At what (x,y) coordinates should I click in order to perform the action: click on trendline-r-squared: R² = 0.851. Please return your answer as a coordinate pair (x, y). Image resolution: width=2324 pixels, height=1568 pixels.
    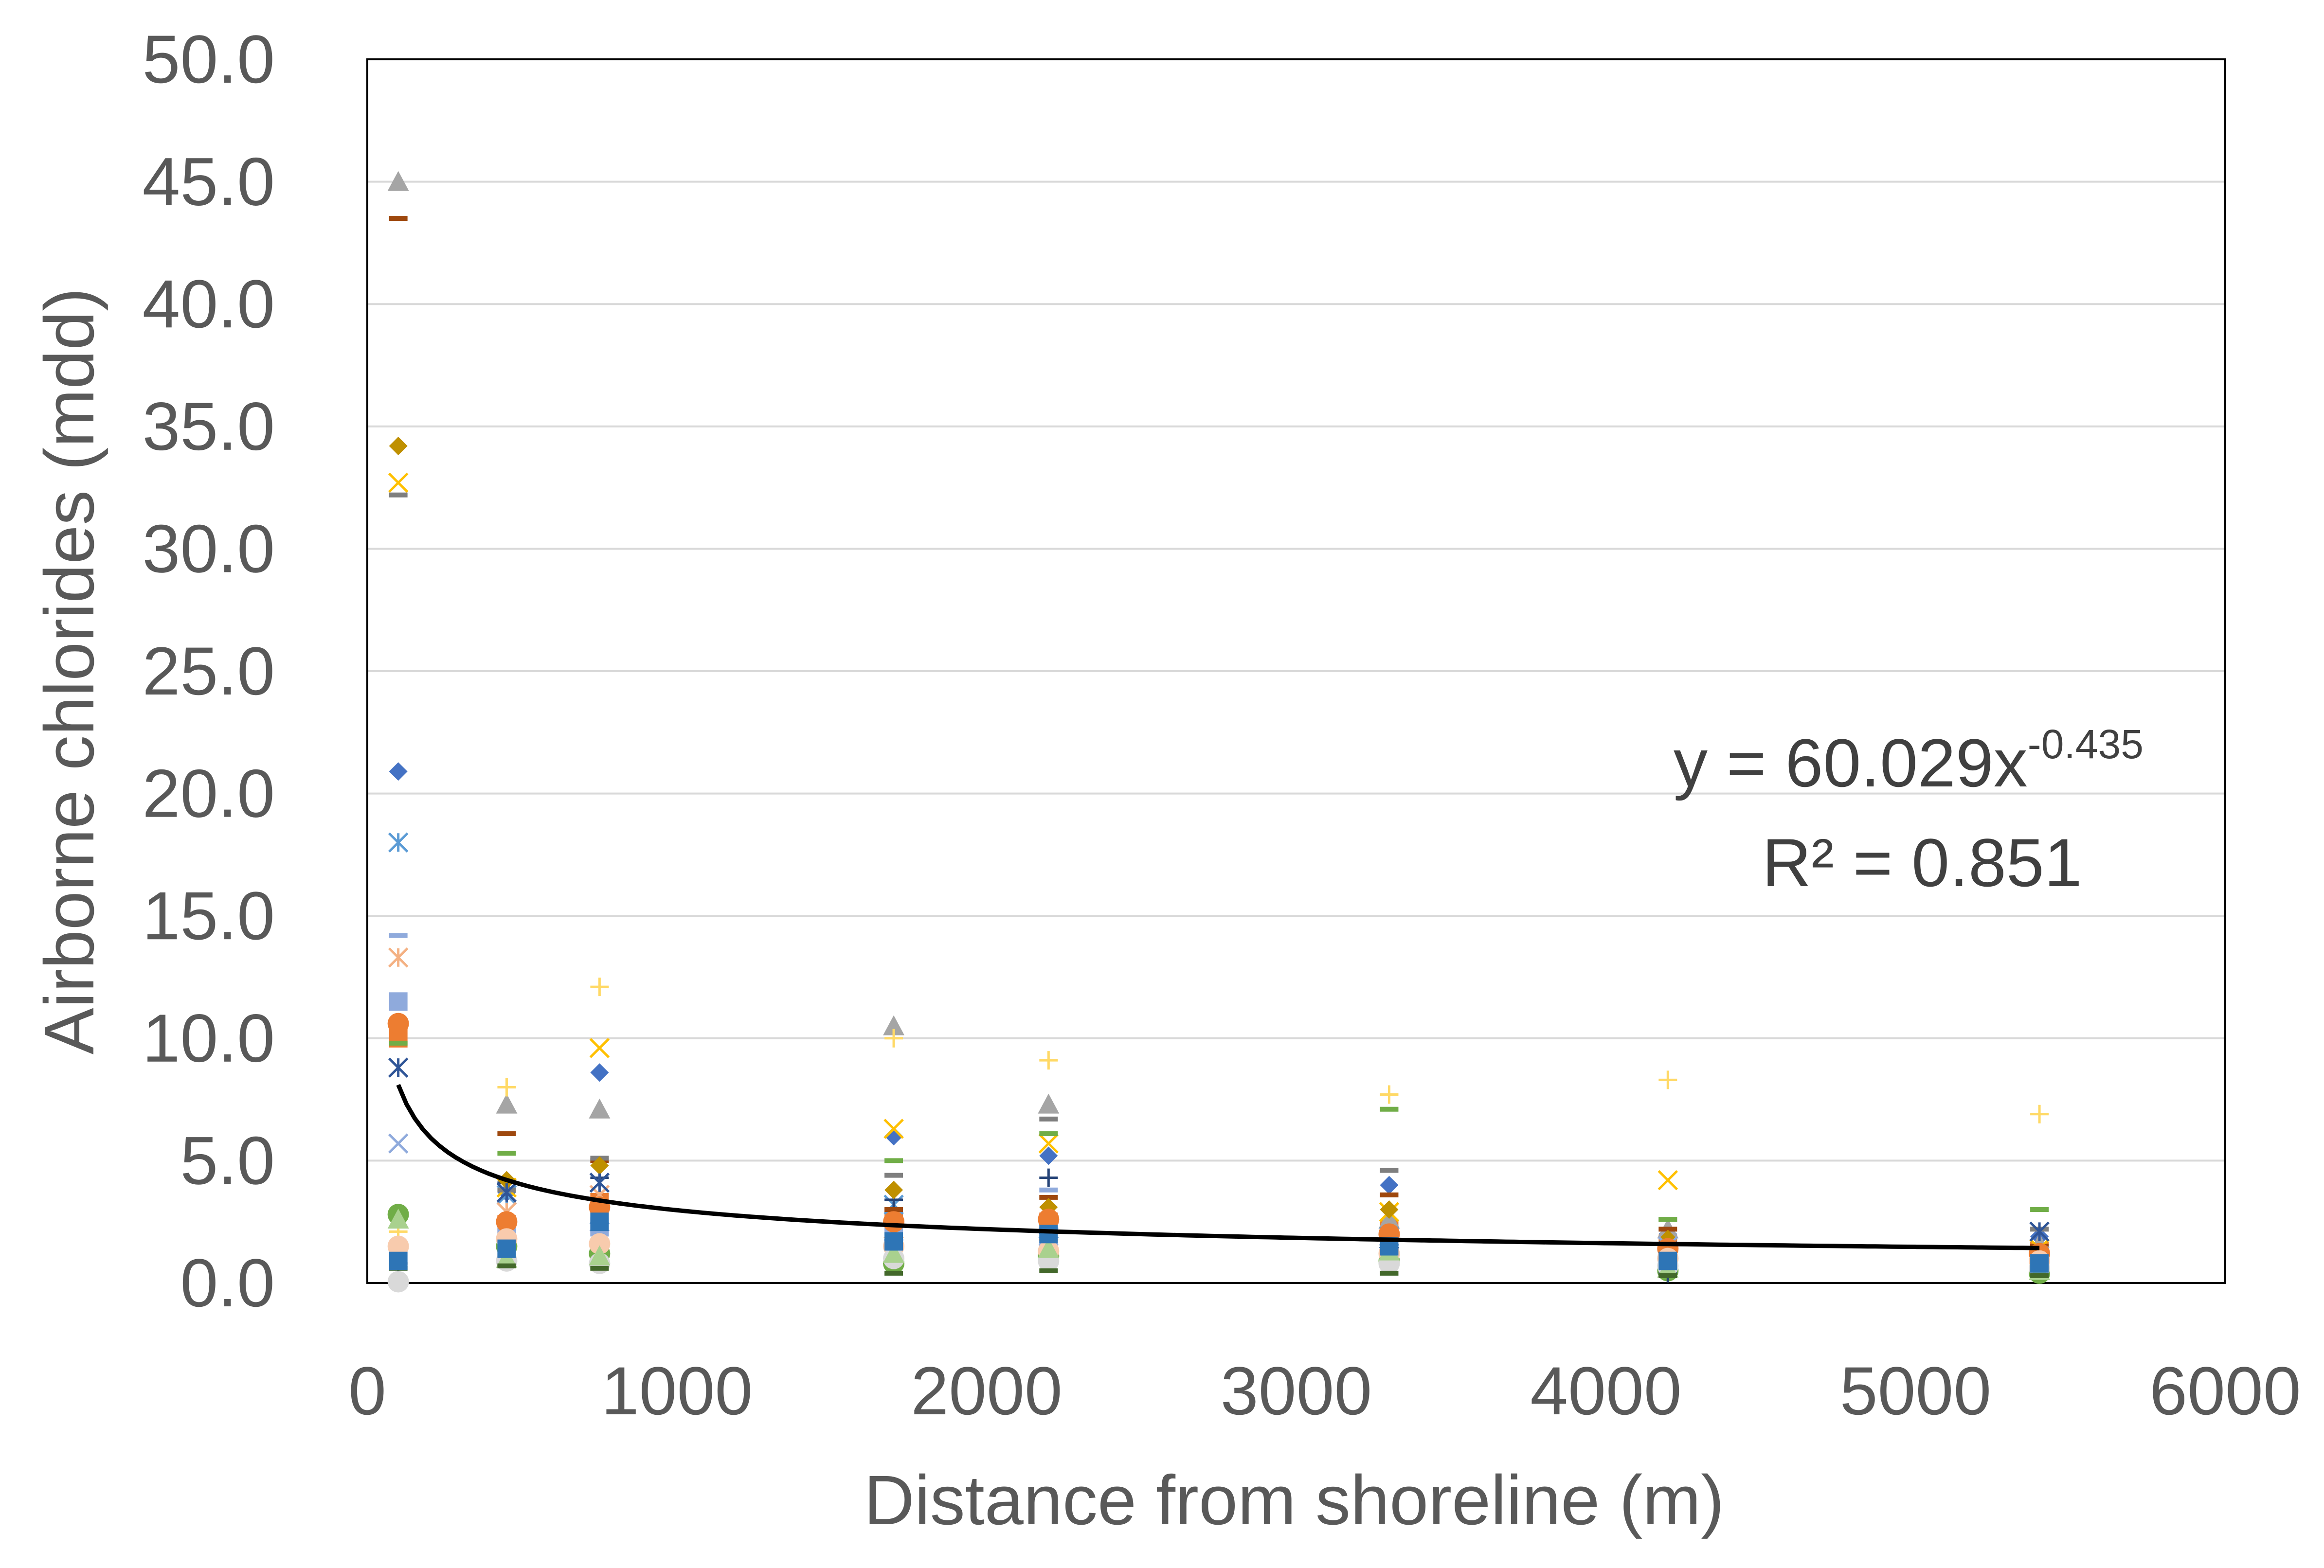
    Looking at the image, I should click on (1922, 862).